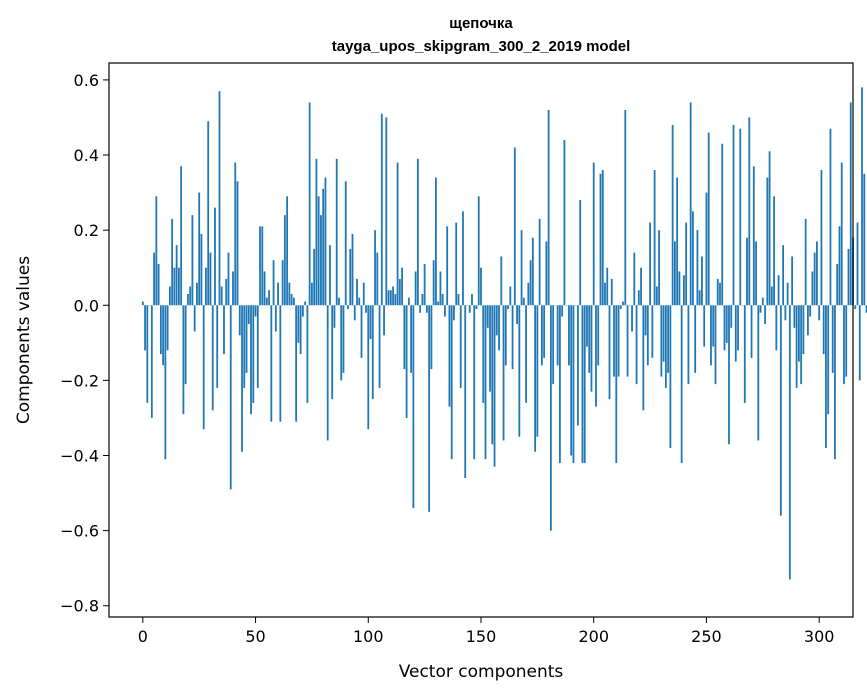  I want to click on x-tick-label: 50, so click(255, 636).